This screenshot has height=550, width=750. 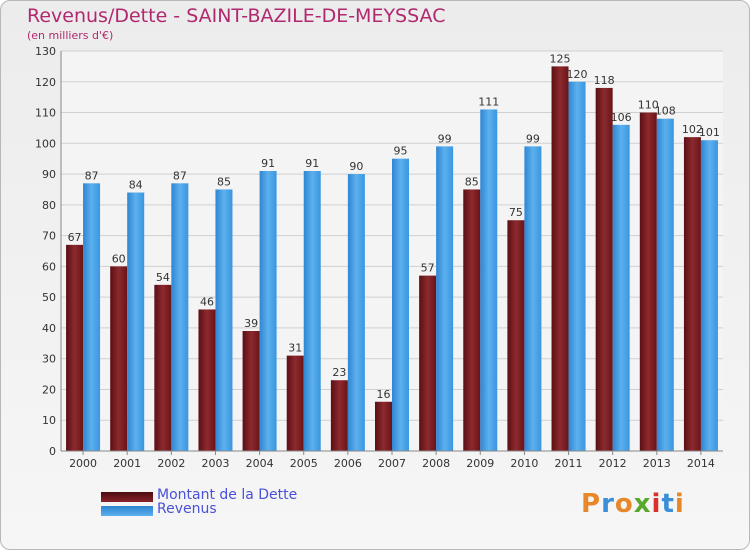 I want to click on y-tick-label: 30, so click(x=49, y=359).